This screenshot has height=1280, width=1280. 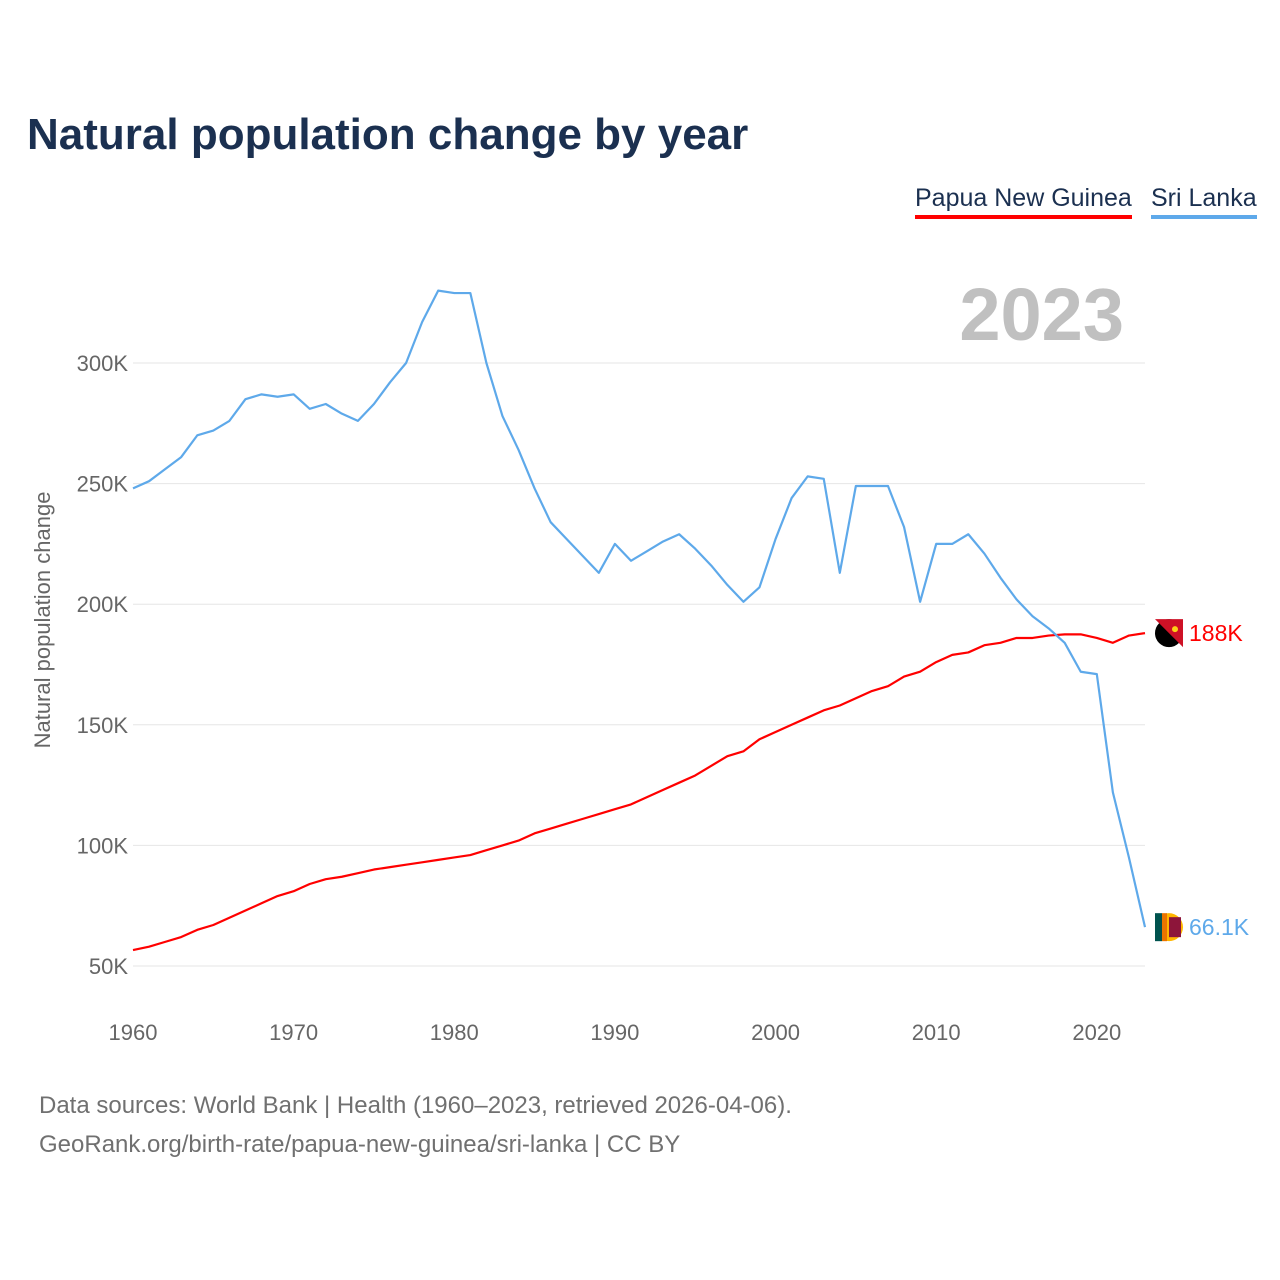 I want to click on year-label: 2023, so click(x=1041, y=314).